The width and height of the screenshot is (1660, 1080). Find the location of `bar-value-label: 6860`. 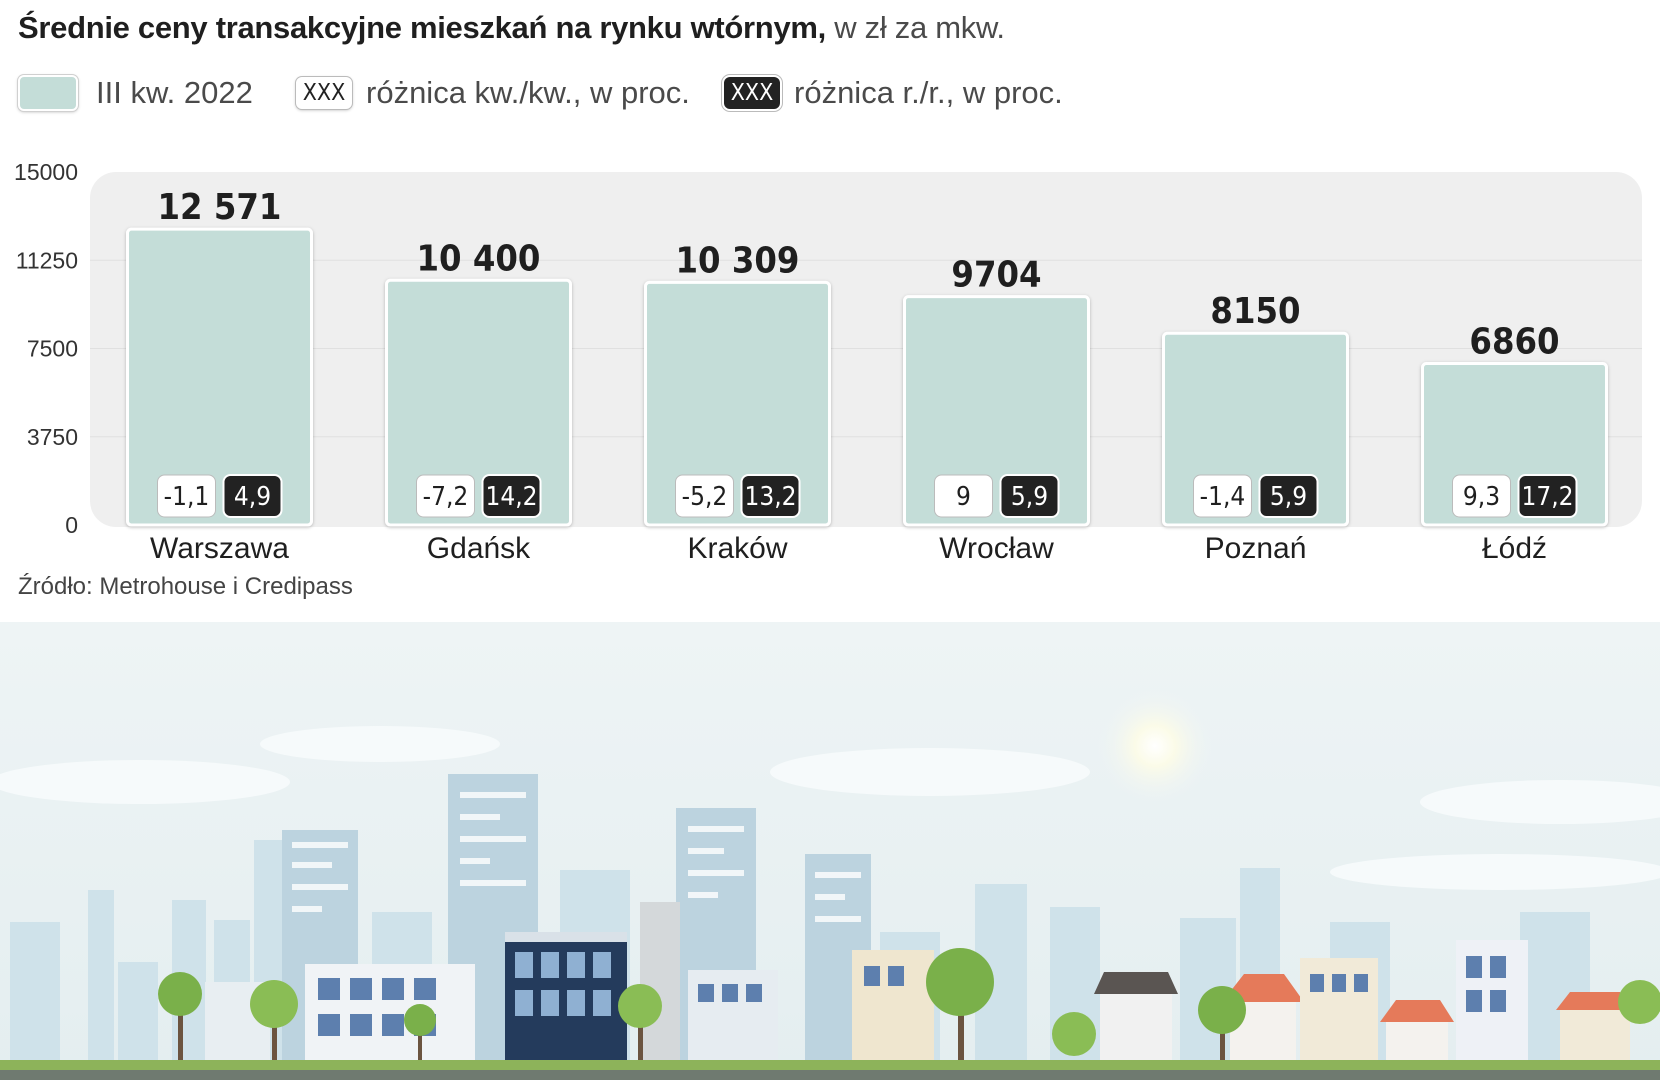

bar-value-label: 6860 is located at coordinates (1514, 342).